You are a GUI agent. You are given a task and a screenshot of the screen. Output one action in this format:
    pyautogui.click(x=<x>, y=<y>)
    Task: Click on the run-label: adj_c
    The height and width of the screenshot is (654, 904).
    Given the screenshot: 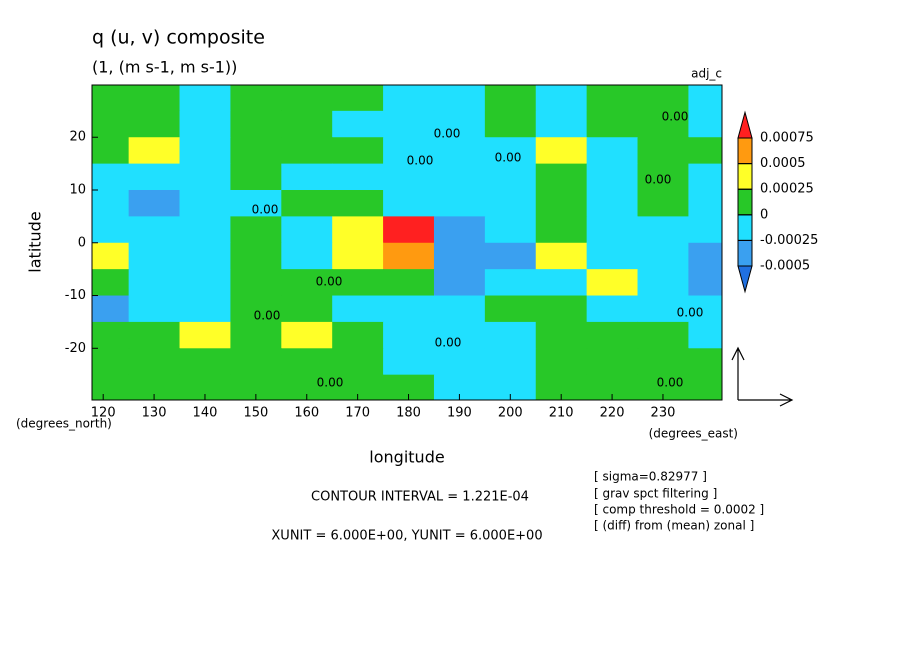 What is the action you would take?
    pyautogui.click(x=706, y=74)
    